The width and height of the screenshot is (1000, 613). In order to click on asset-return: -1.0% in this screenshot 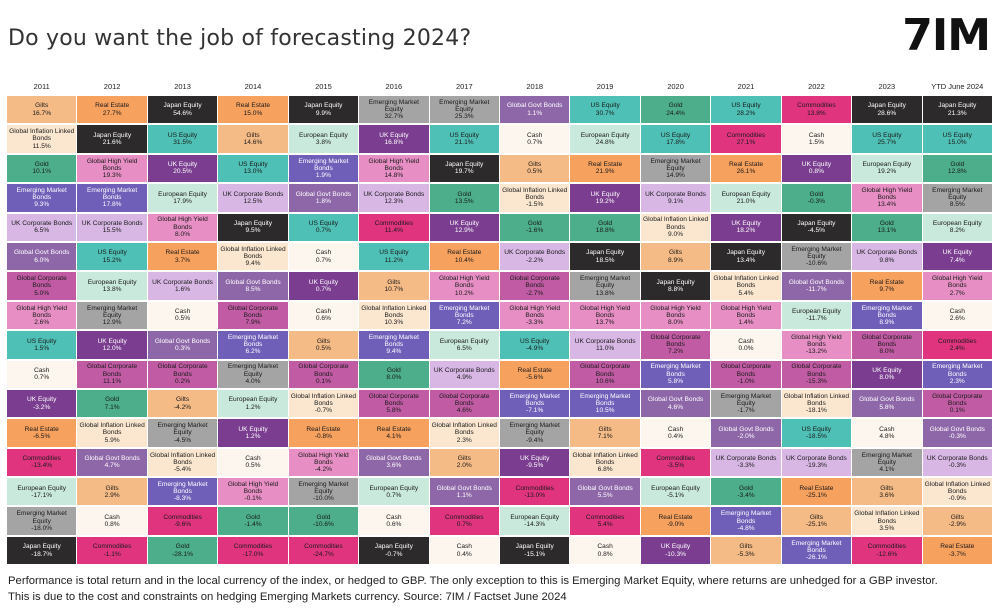, I will do `click(746, 381)`.